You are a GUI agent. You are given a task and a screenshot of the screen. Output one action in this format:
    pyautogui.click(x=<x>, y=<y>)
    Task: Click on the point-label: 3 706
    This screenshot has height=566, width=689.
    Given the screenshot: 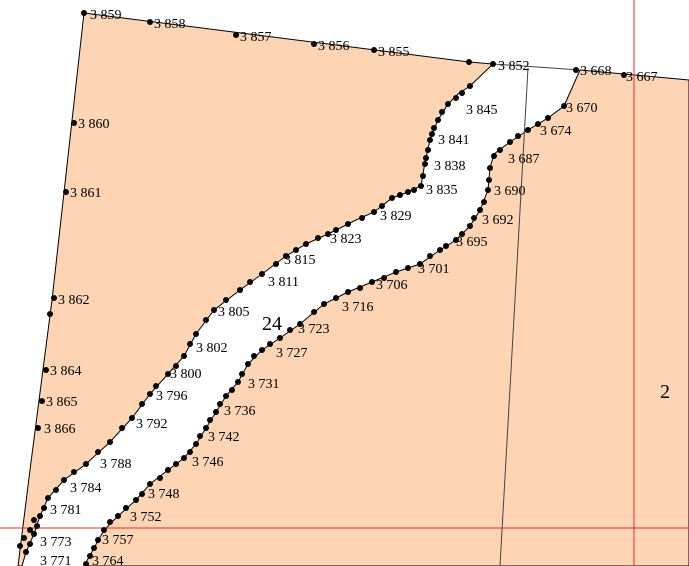 What is the action you would take?
    pyautogui.click(x=392, y=285)
    